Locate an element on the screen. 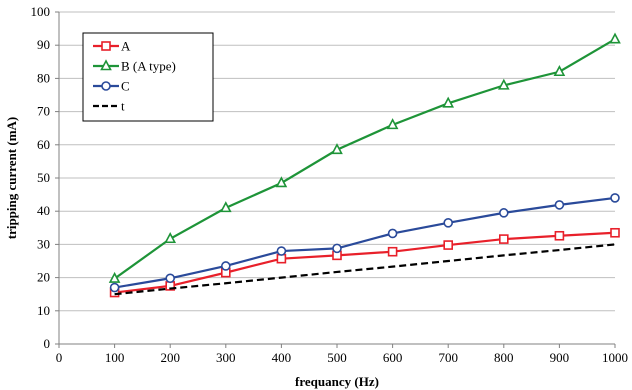 The width and height of the screenshot is (632, 390). x-tick-label: 300 is located at coordinates (226, 357).